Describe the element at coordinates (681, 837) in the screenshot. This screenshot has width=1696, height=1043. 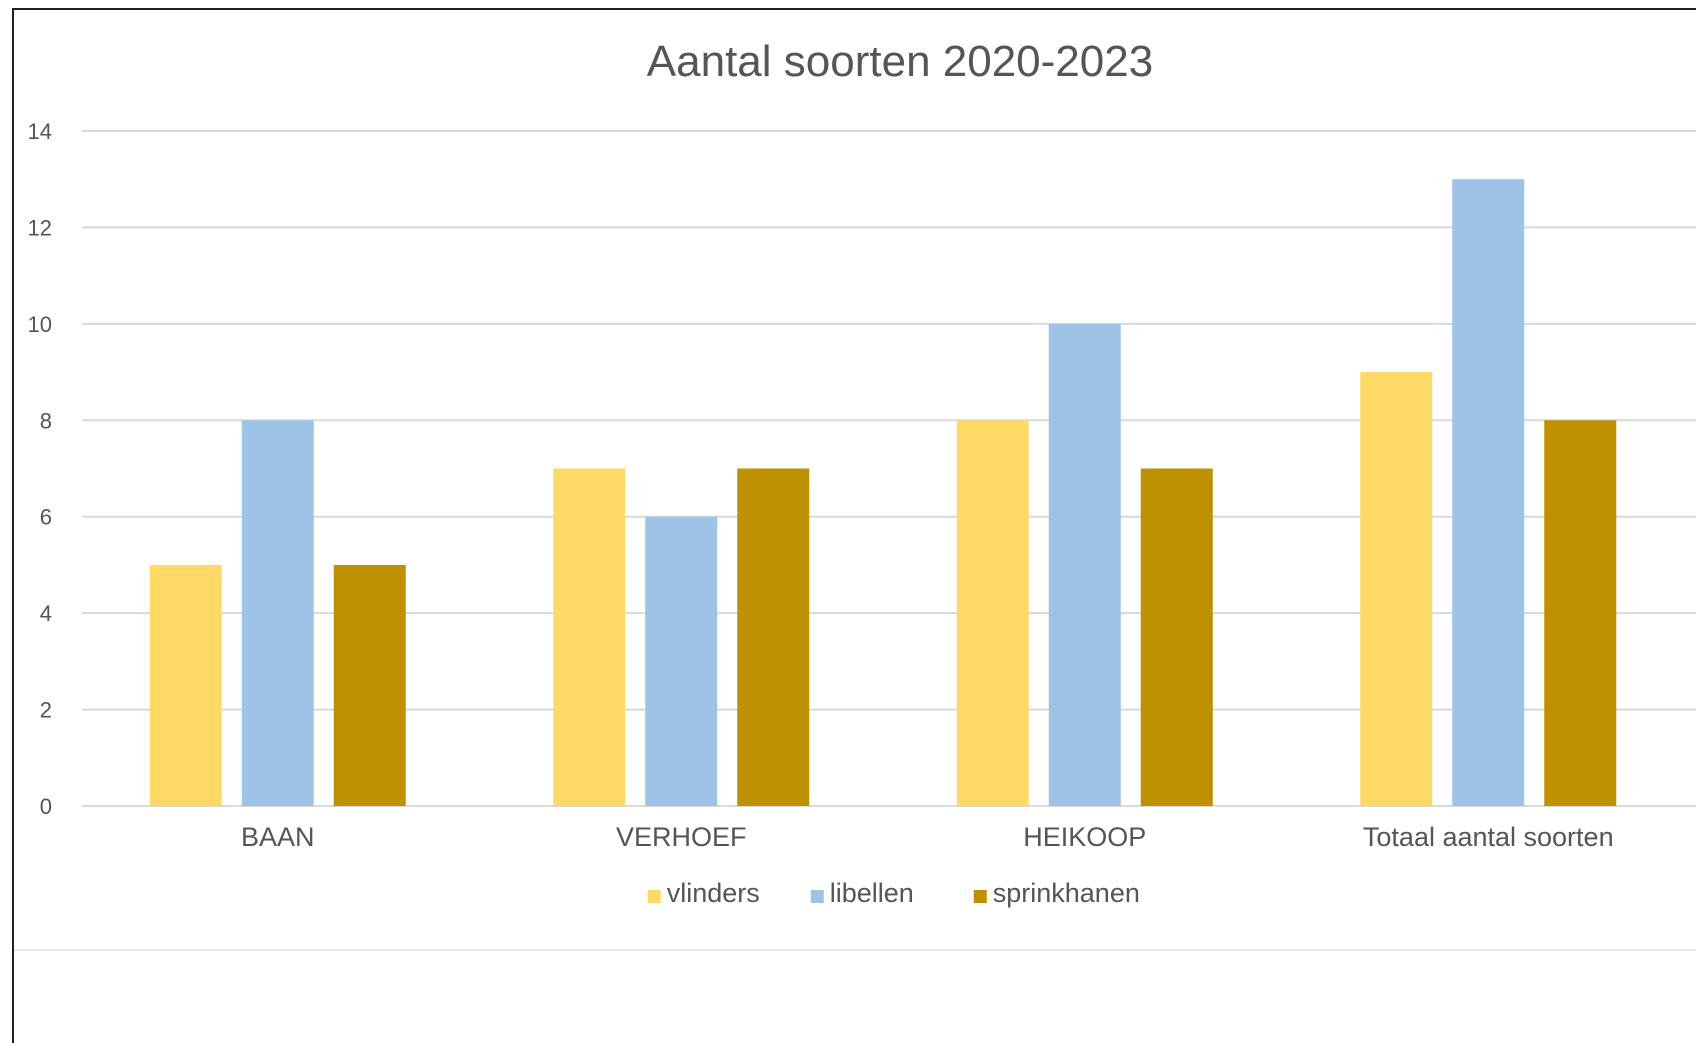
I see `x-tick-label: VERHOEF` at that location.